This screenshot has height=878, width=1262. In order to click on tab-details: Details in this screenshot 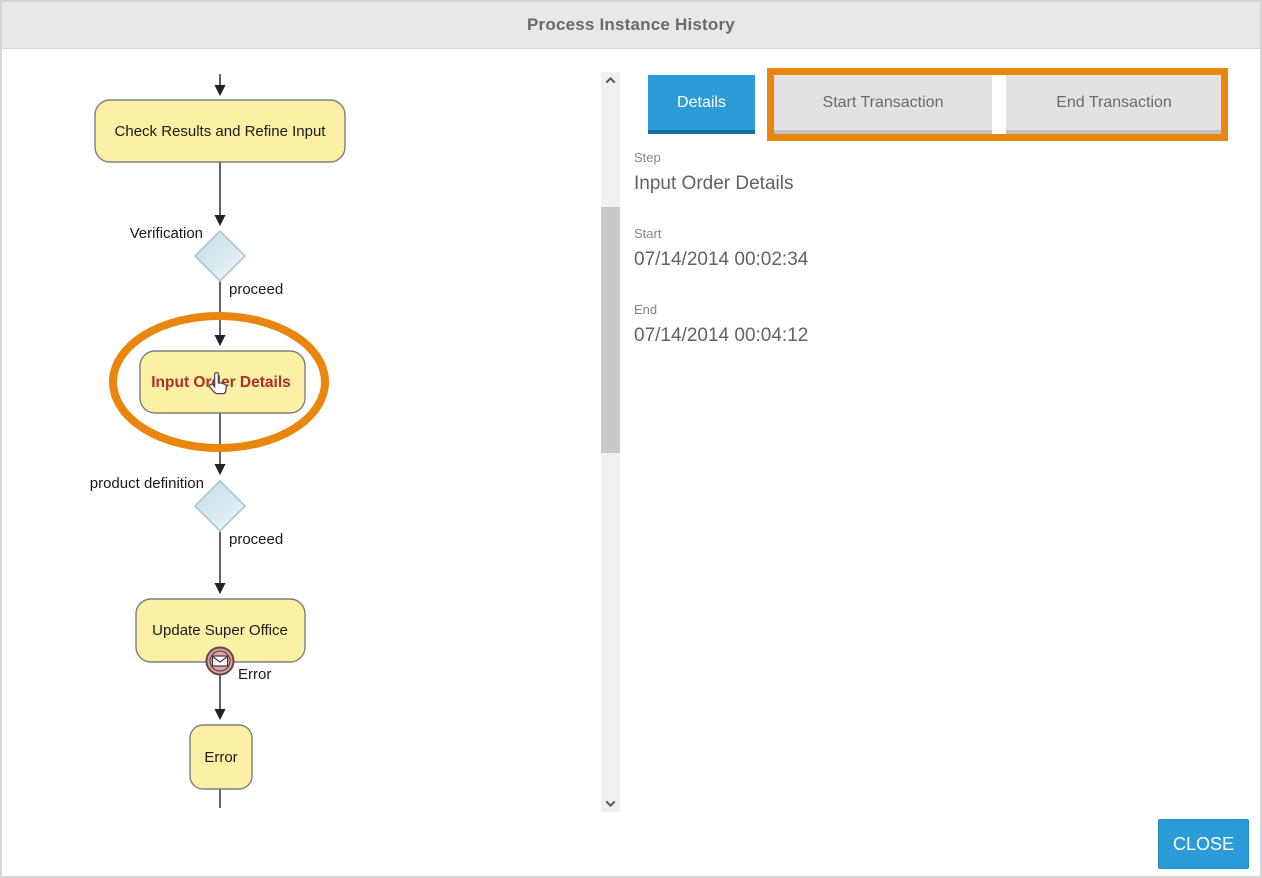, I will do `click(701, 104)`.